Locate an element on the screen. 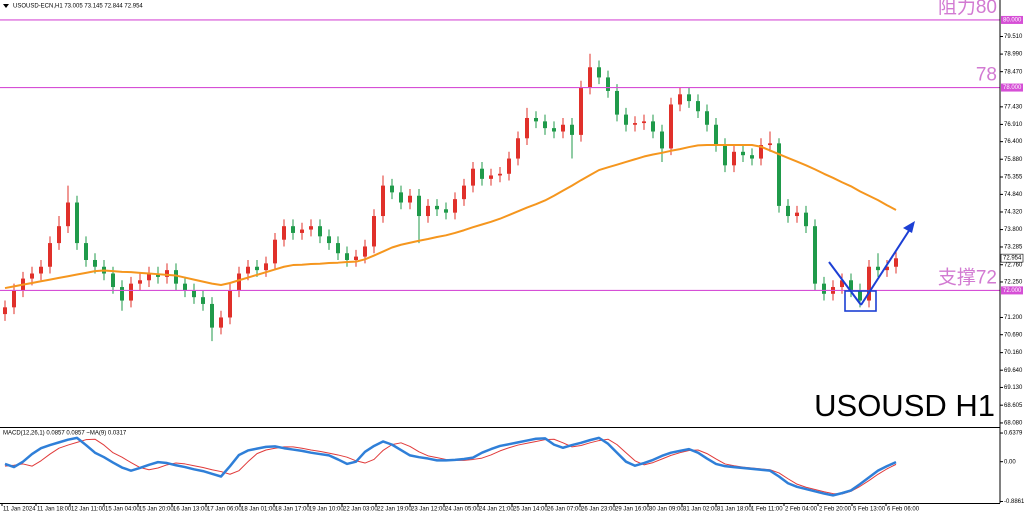 The height and width of the screenshot is (516, 1024). x-tick-label: 23 Jan 12:00 is located at coordinates (428, 510).